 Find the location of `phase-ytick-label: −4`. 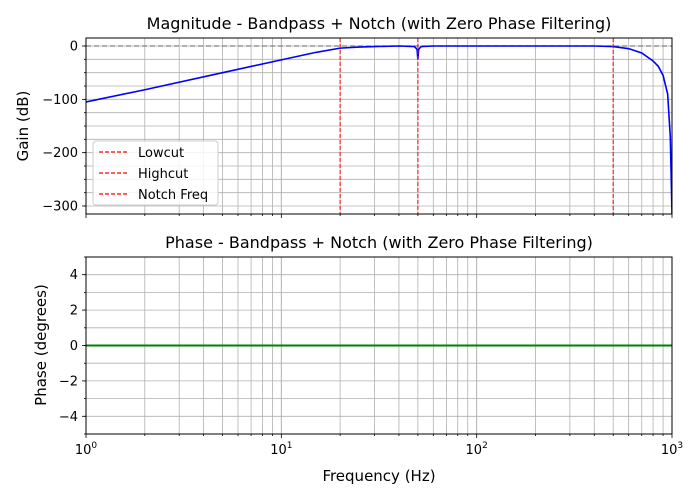

phase-ytick-label: −4 is located at coordinates (68, 417).